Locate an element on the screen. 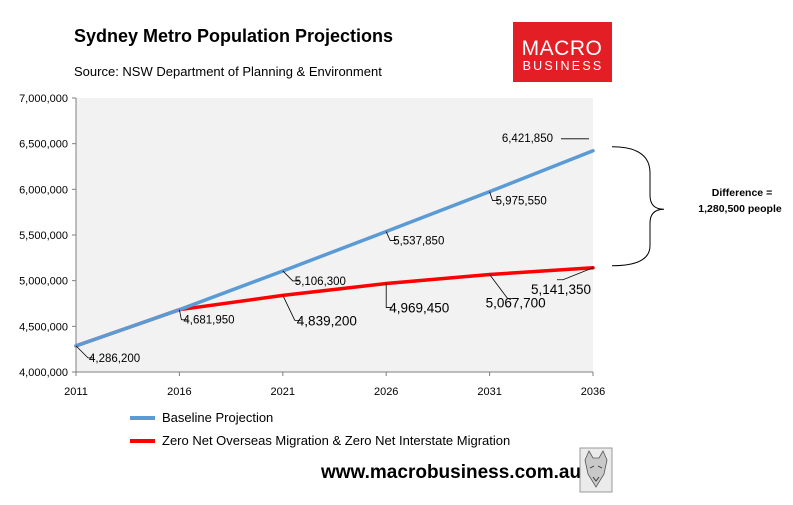 This screenshot has width=793, height=505. y-tick-label: 6,000,000 is located at coordinates (43, 190).